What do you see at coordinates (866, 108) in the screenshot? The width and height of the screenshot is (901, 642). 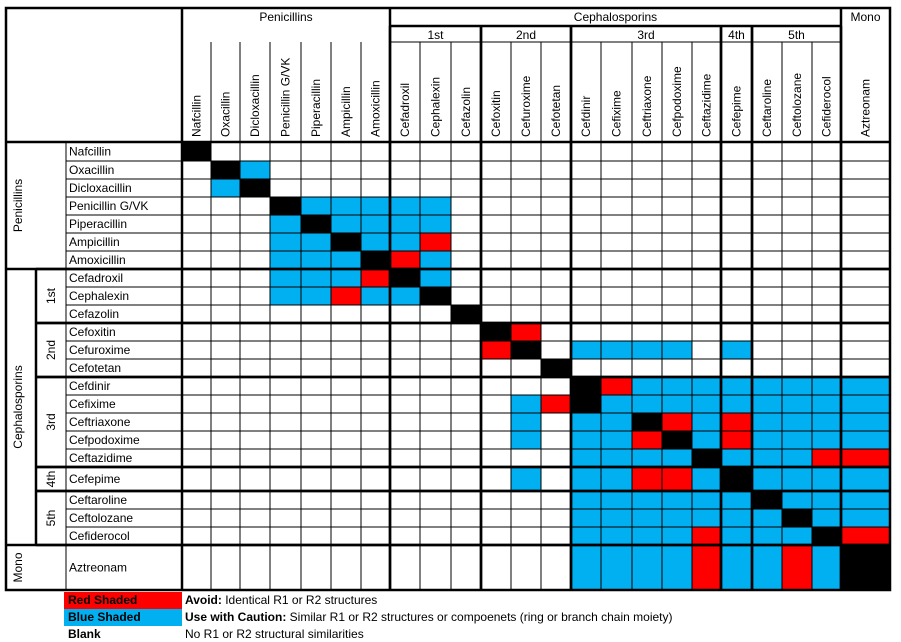 I see `col-drug-label: Aztreonam` at bounding box center [866, 108].